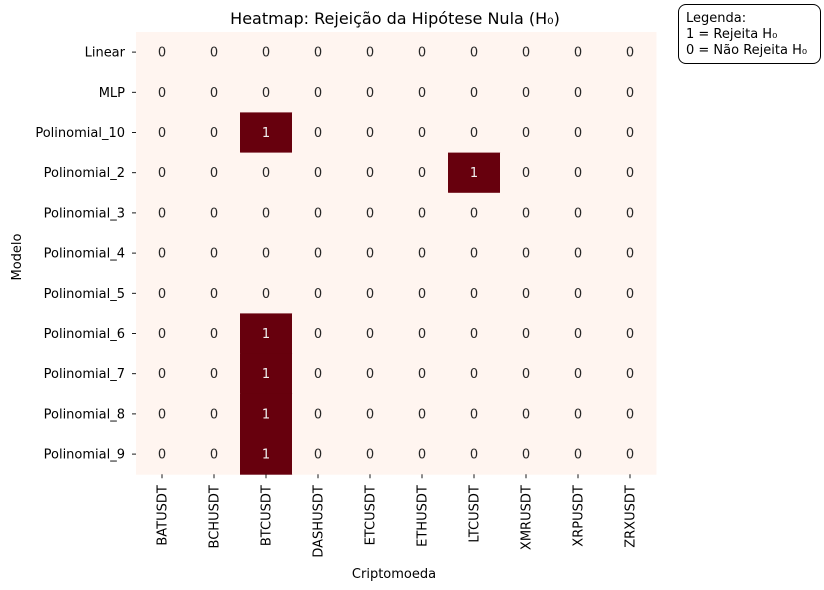  What do you see at coordinates (84, 173) in the screenshot?
I see `y-tick-label: Polinomial_2` at bounding box center [84, 173].